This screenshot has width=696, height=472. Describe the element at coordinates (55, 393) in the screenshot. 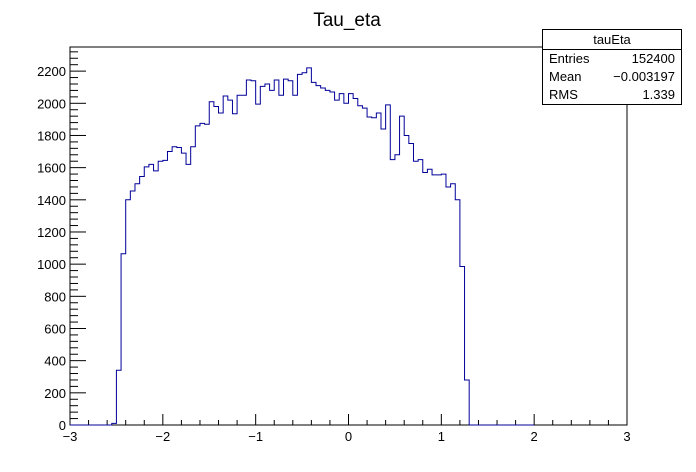

I see `y-tick-label: 200` at that location.